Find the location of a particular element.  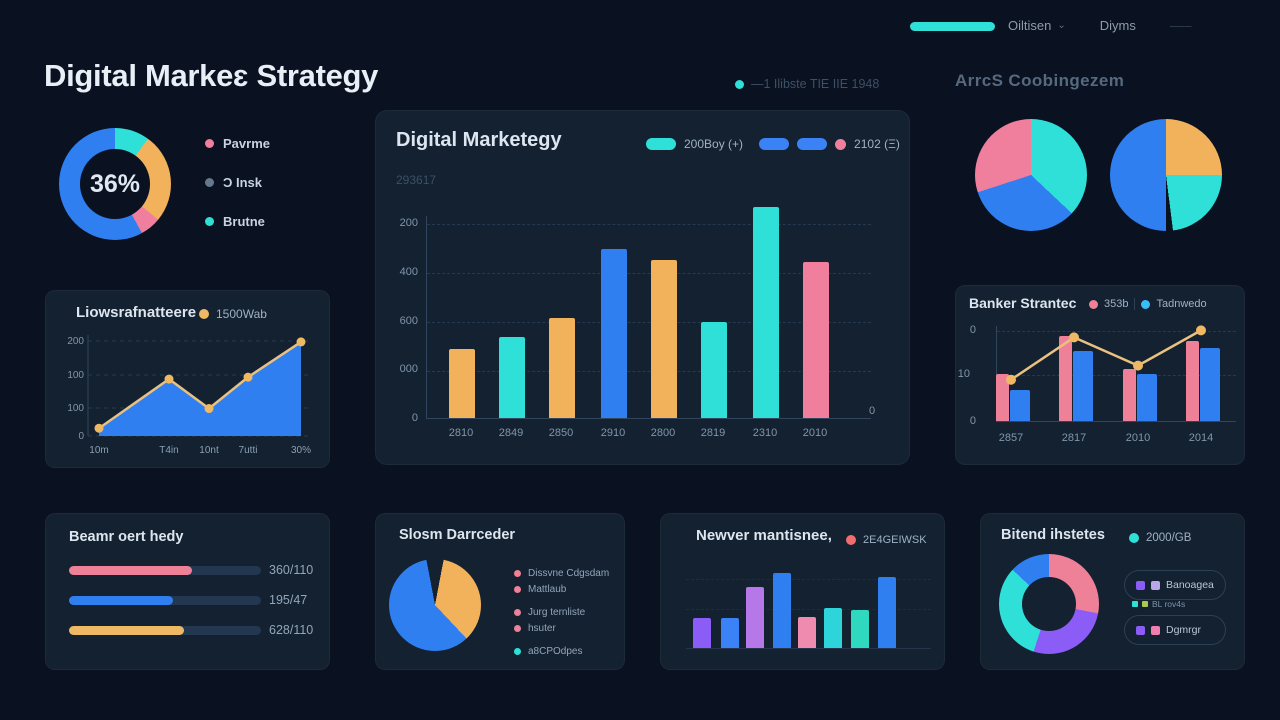

donut-legend: 2000/GB is located at coordinates (1160, 538).